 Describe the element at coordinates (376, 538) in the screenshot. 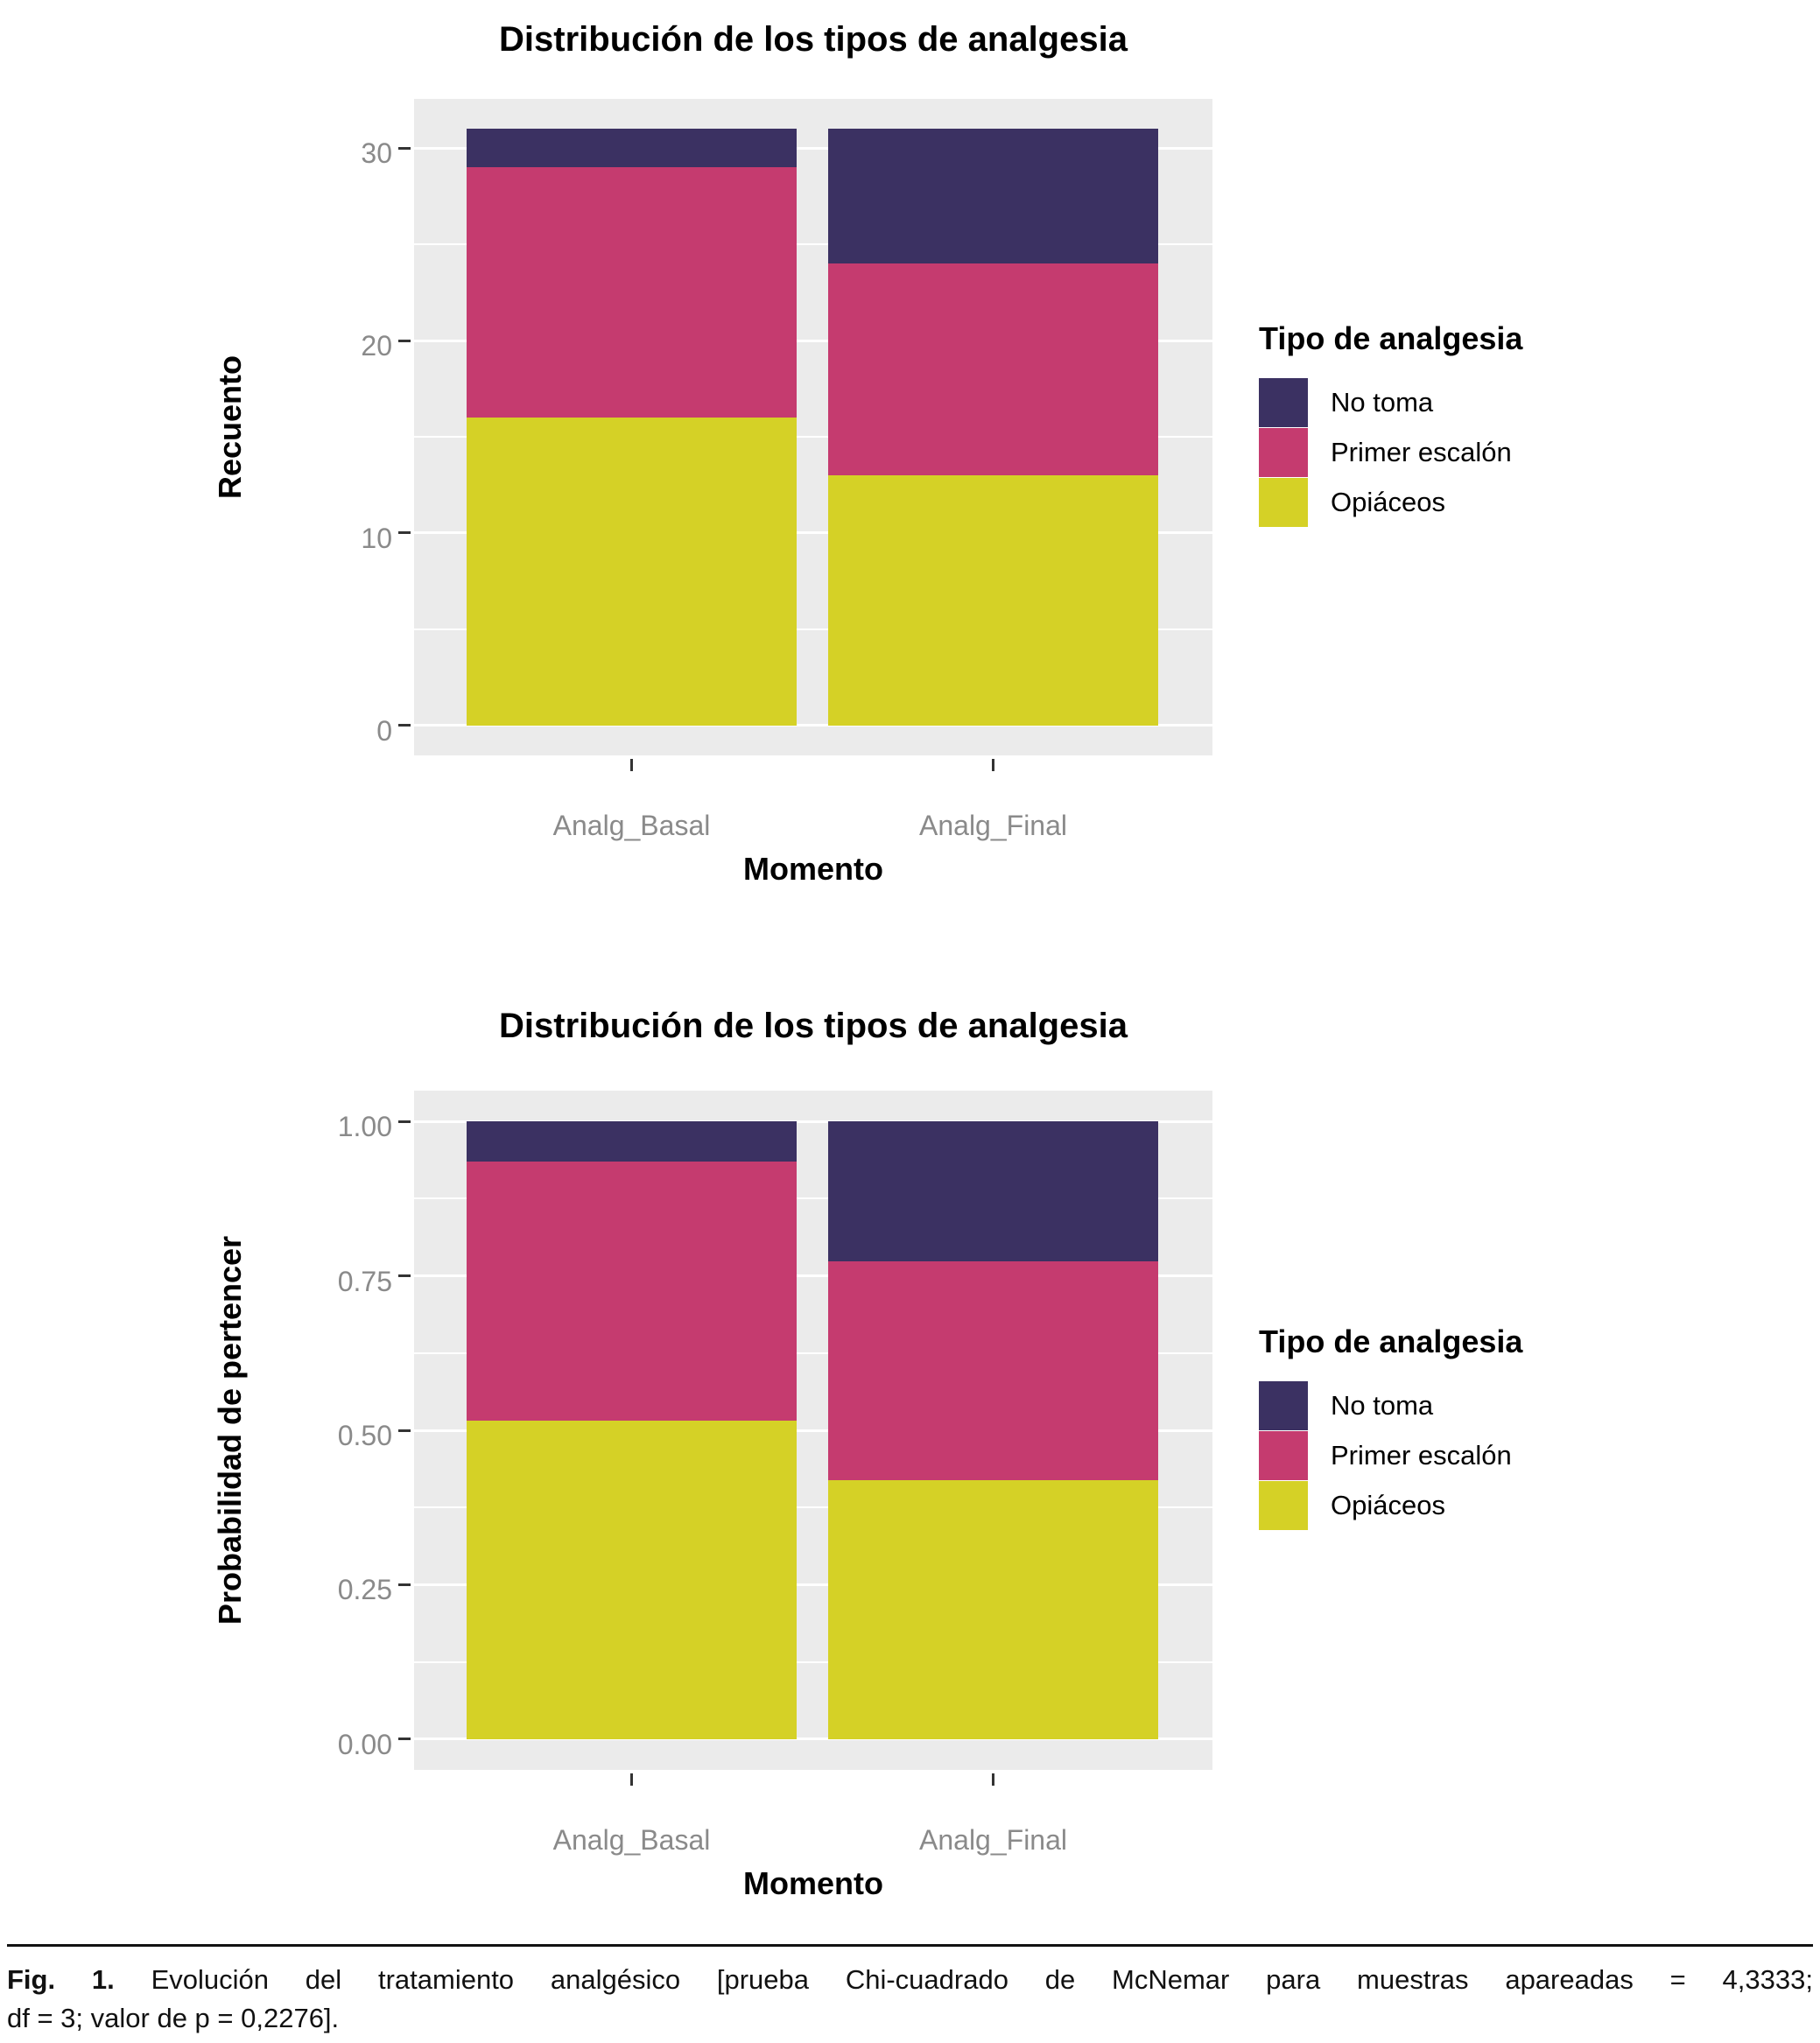

I see `y-tick-label: 10` at that location.